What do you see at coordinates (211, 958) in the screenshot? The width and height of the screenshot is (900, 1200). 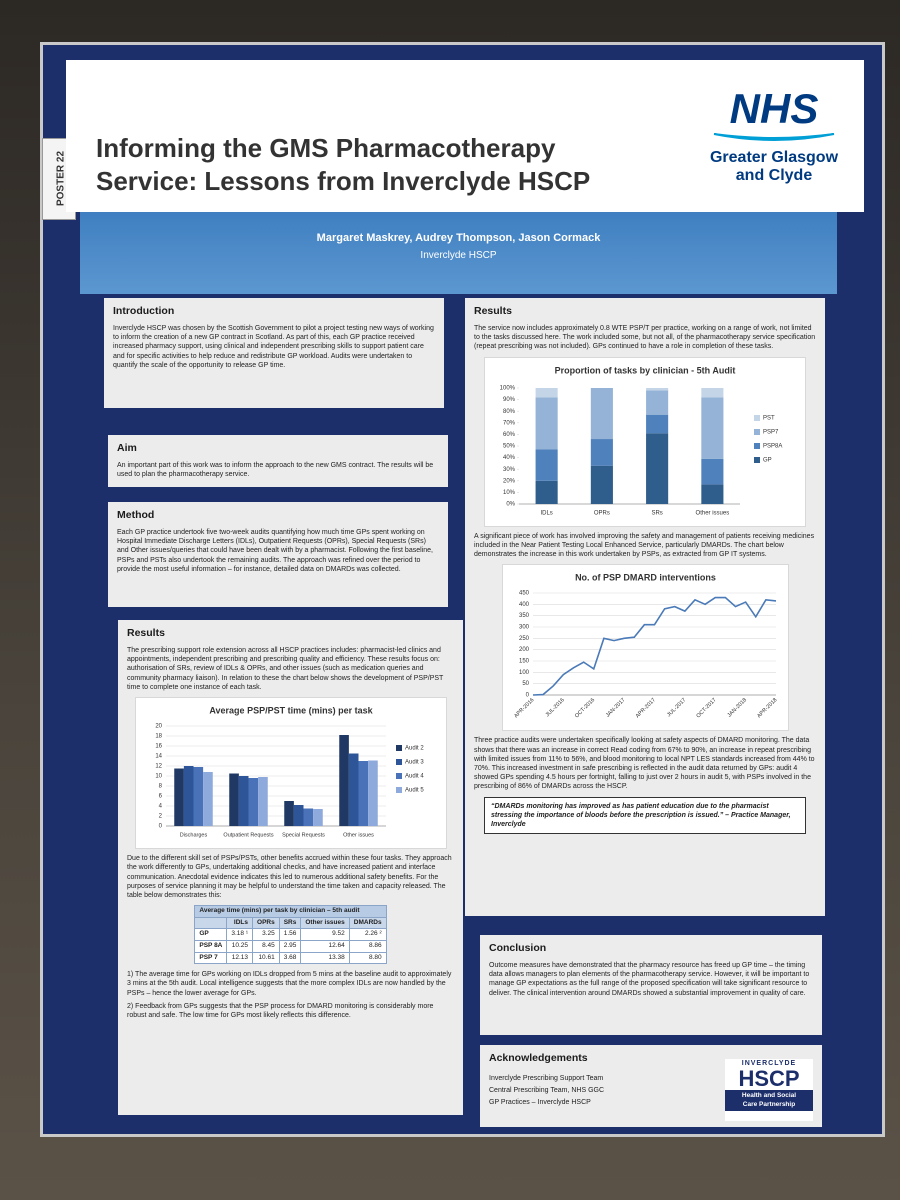 I see `table-cell: PSP 7` at bounding box center [211, 958].